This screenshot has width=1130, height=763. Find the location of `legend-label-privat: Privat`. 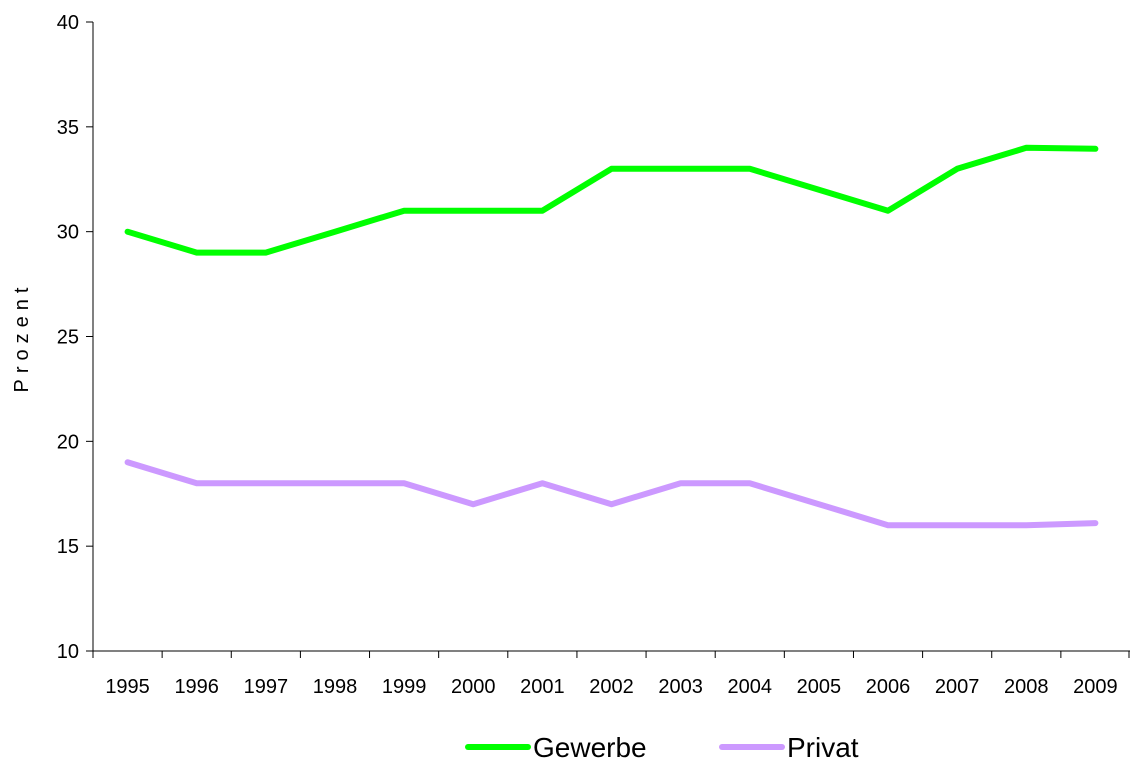

legend-label-privat: Privat is located at coordinates (823, 747).